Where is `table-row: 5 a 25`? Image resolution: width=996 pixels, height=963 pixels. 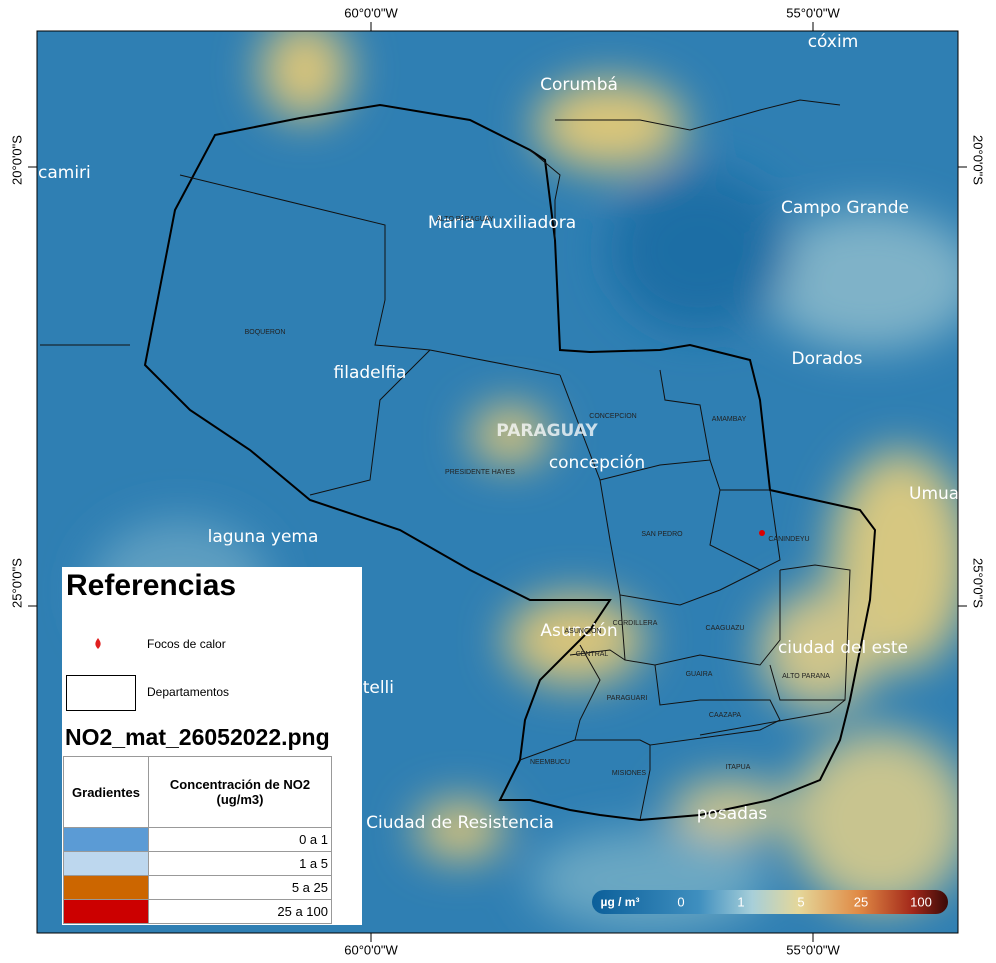 table-row: 5 a 25 is located at coordinates (197, 887).